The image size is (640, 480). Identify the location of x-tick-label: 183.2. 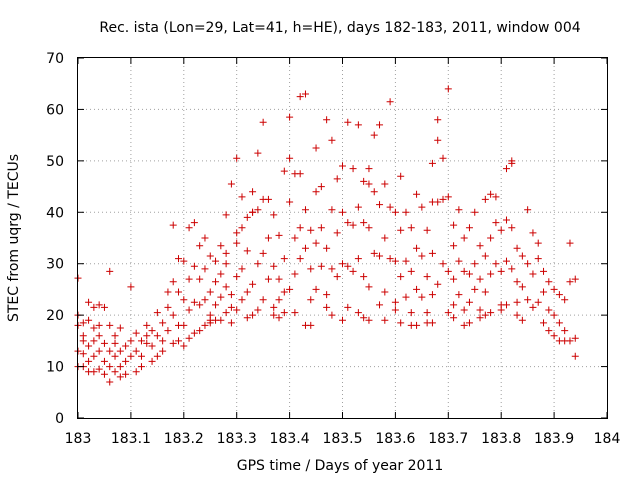
(184, 439).